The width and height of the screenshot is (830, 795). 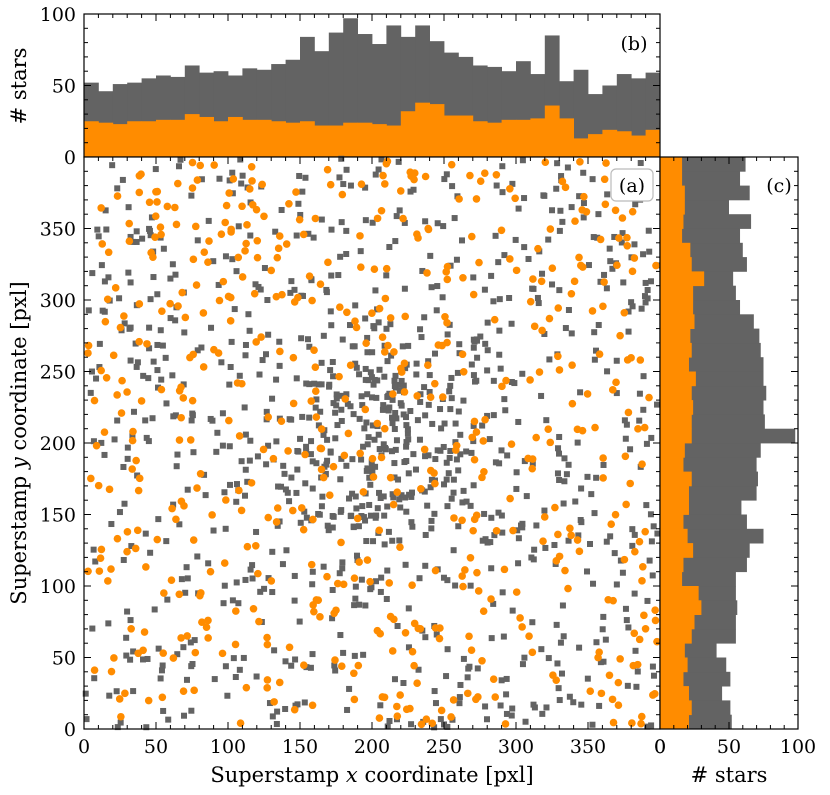 What do you see at coordinates (798, 747) in the screenshot?
I see `right-xtick-label: 100` at bounding box center [798, 747].